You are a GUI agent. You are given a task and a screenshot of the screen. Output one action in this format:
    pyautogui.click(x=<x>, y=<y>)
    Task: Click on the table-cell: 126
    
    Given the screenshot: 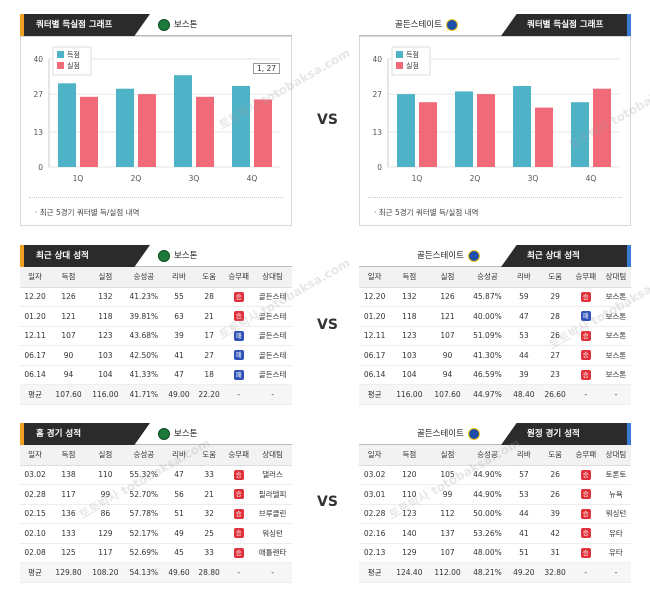 What is the action you would take?
    pyautogui.click(x=447, y=297)
    